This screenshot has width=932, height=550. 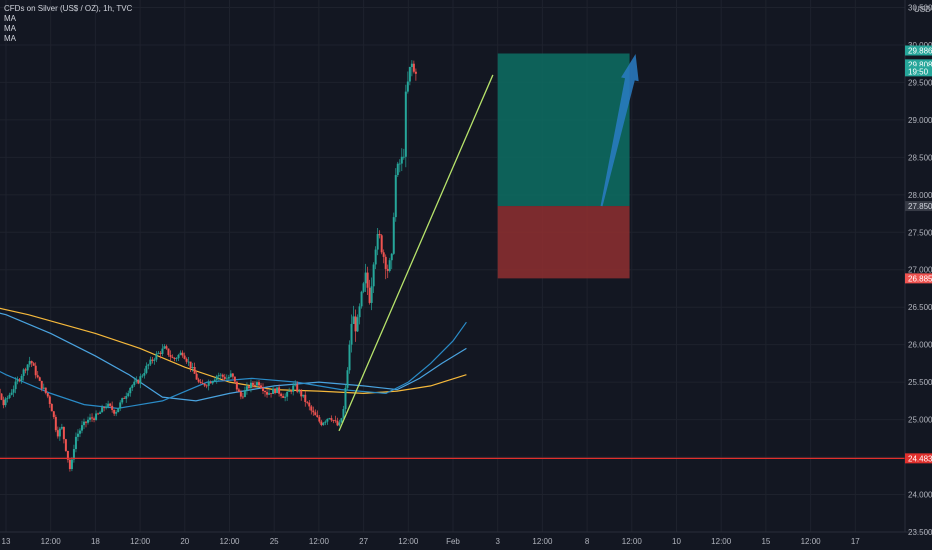 I want to click on loss-zone, so click(x=563, y=242).